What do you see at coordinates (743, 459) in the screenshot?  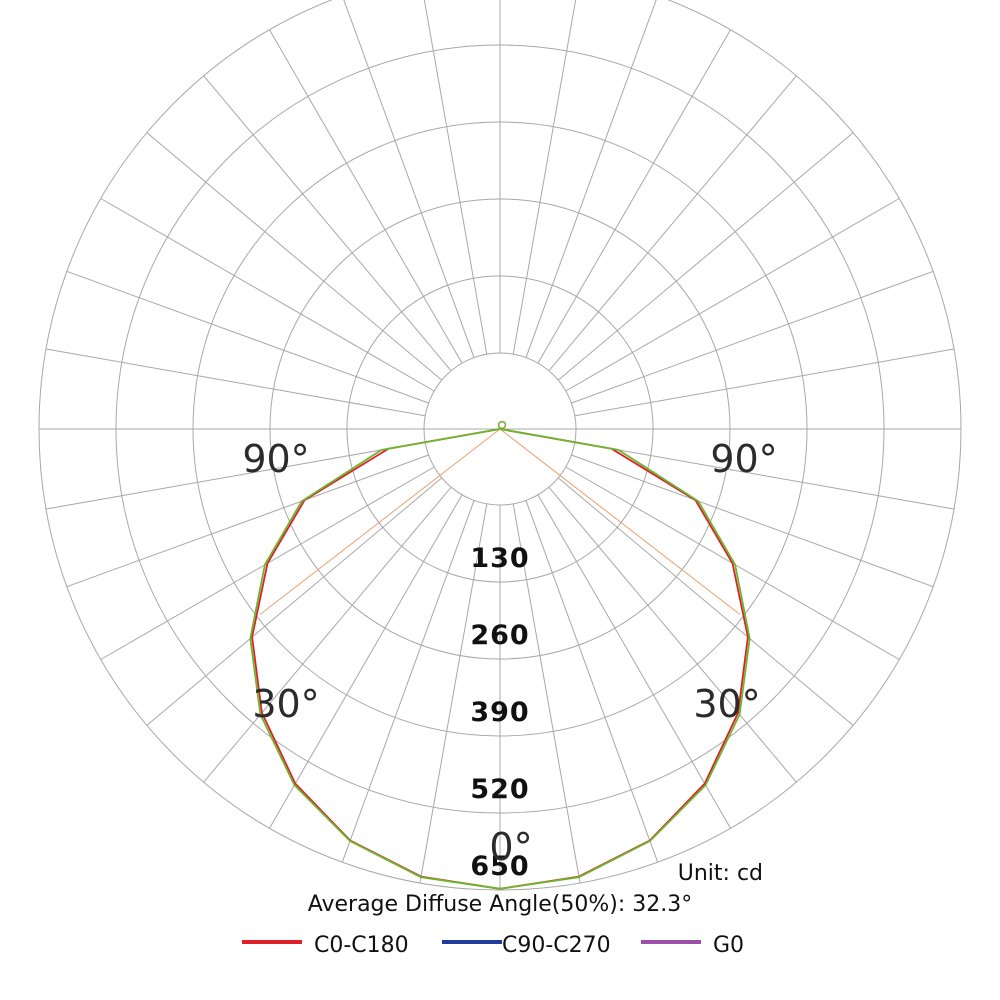 I see `angle-label-right-90: 90°` at bounding box center [743, 459].